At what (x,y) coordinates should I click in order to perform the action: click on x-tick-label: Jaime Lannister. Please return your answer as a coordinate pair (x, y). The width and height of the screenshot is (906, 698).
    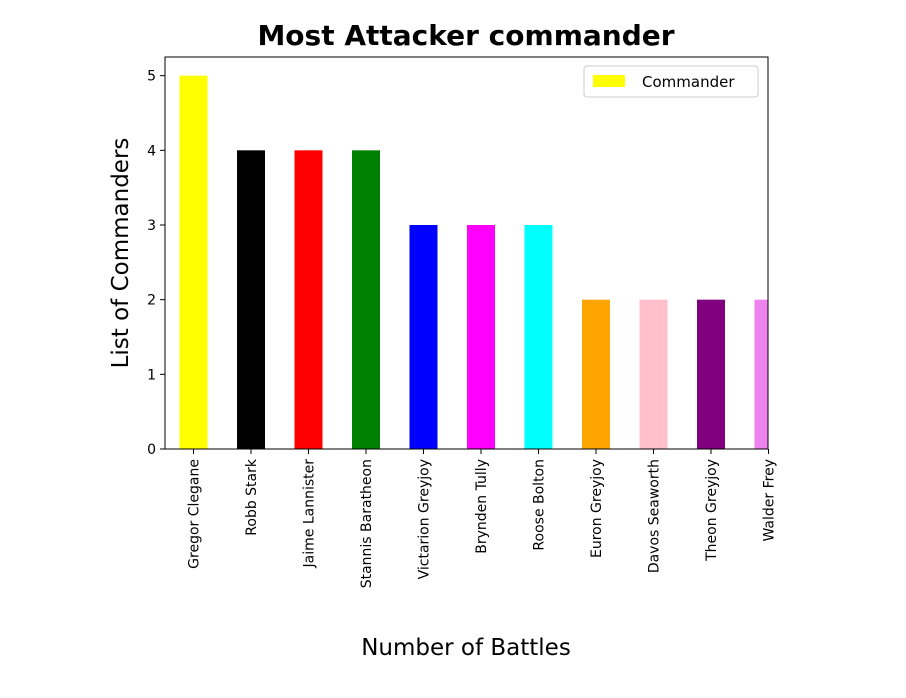
    Looking at the image, I should click on (310, 514).